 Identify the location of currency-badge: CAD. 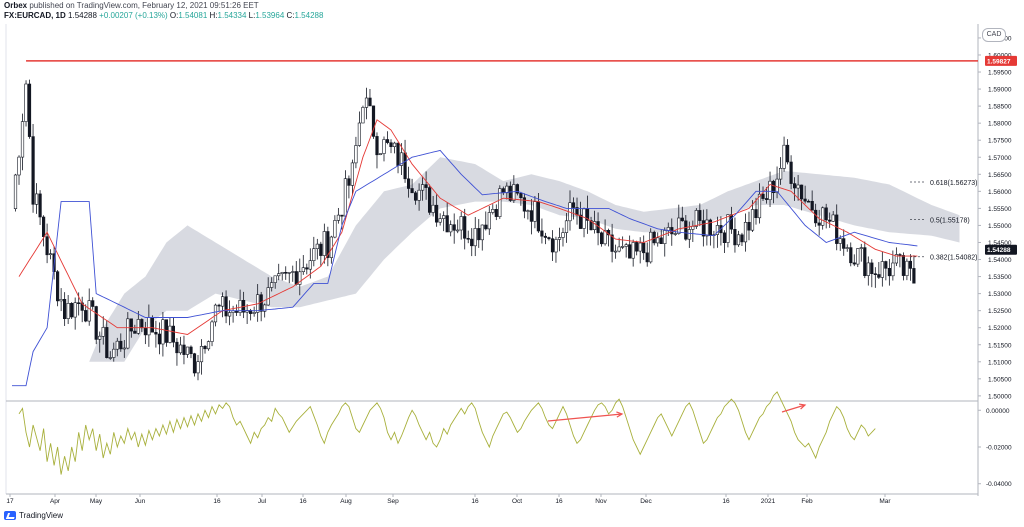
(994, 35).